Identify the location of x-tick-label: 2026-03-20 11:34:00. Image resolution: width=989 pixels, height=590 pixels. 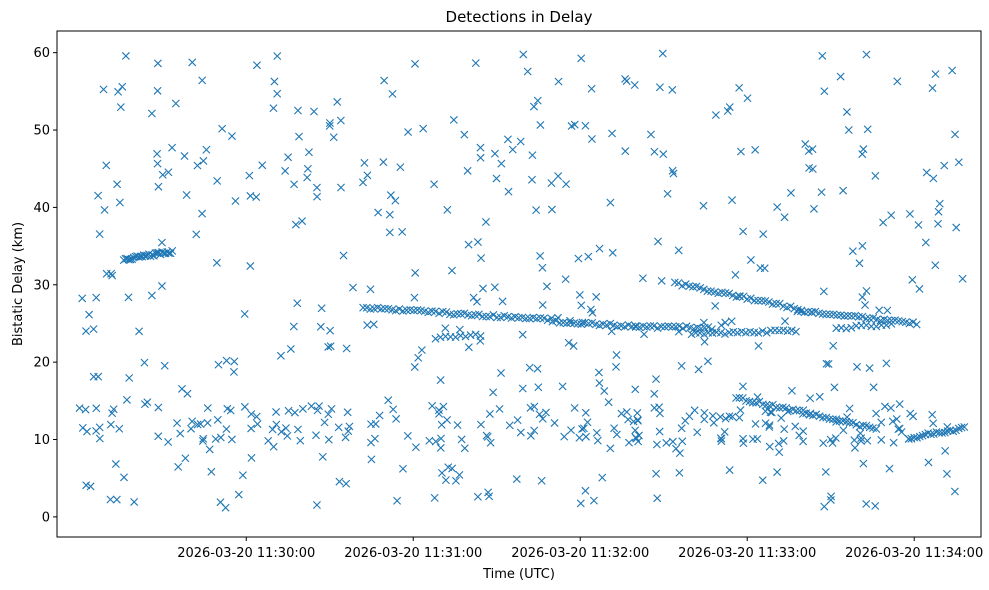
(914, 553).